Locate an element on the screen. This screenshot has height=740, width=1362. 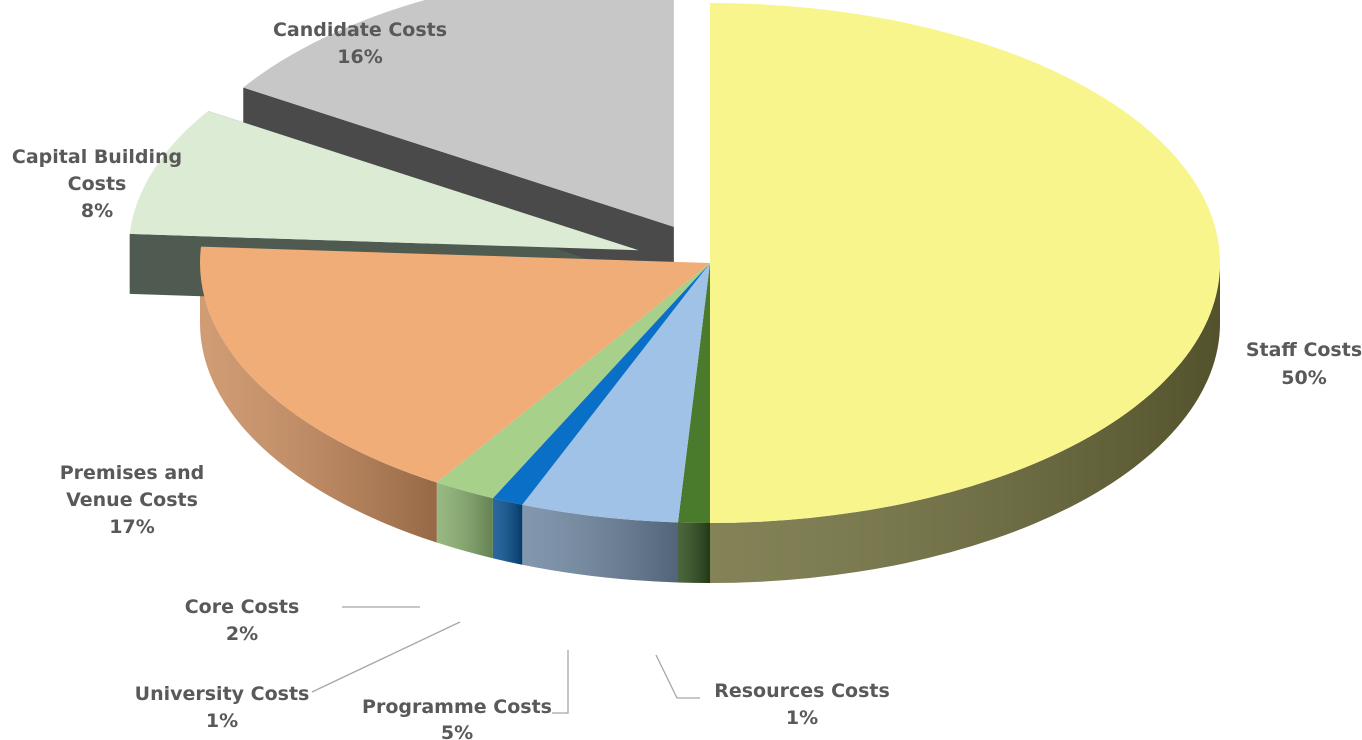
pie-slice-core-costs is located at coordinates (573, 381).